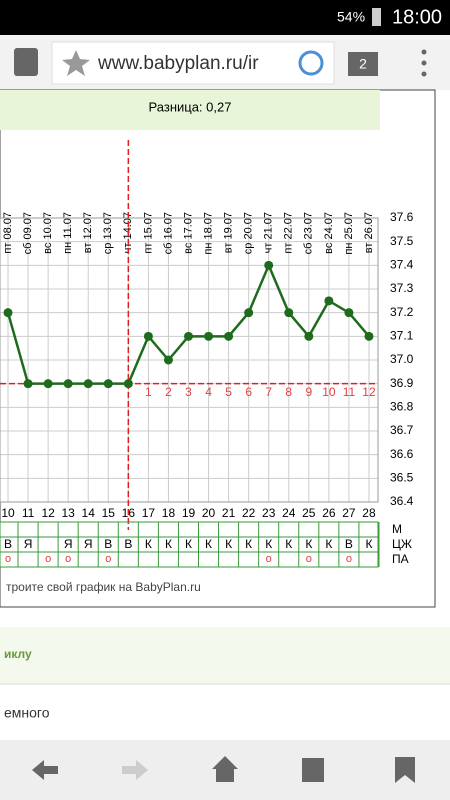 Image resolution: width=450 pixels, height=800 pixels. What do you see at coordinates (249, 233) in the screenshot?
I see `date-label: ср 20.07` at bounding box center [249, 233].